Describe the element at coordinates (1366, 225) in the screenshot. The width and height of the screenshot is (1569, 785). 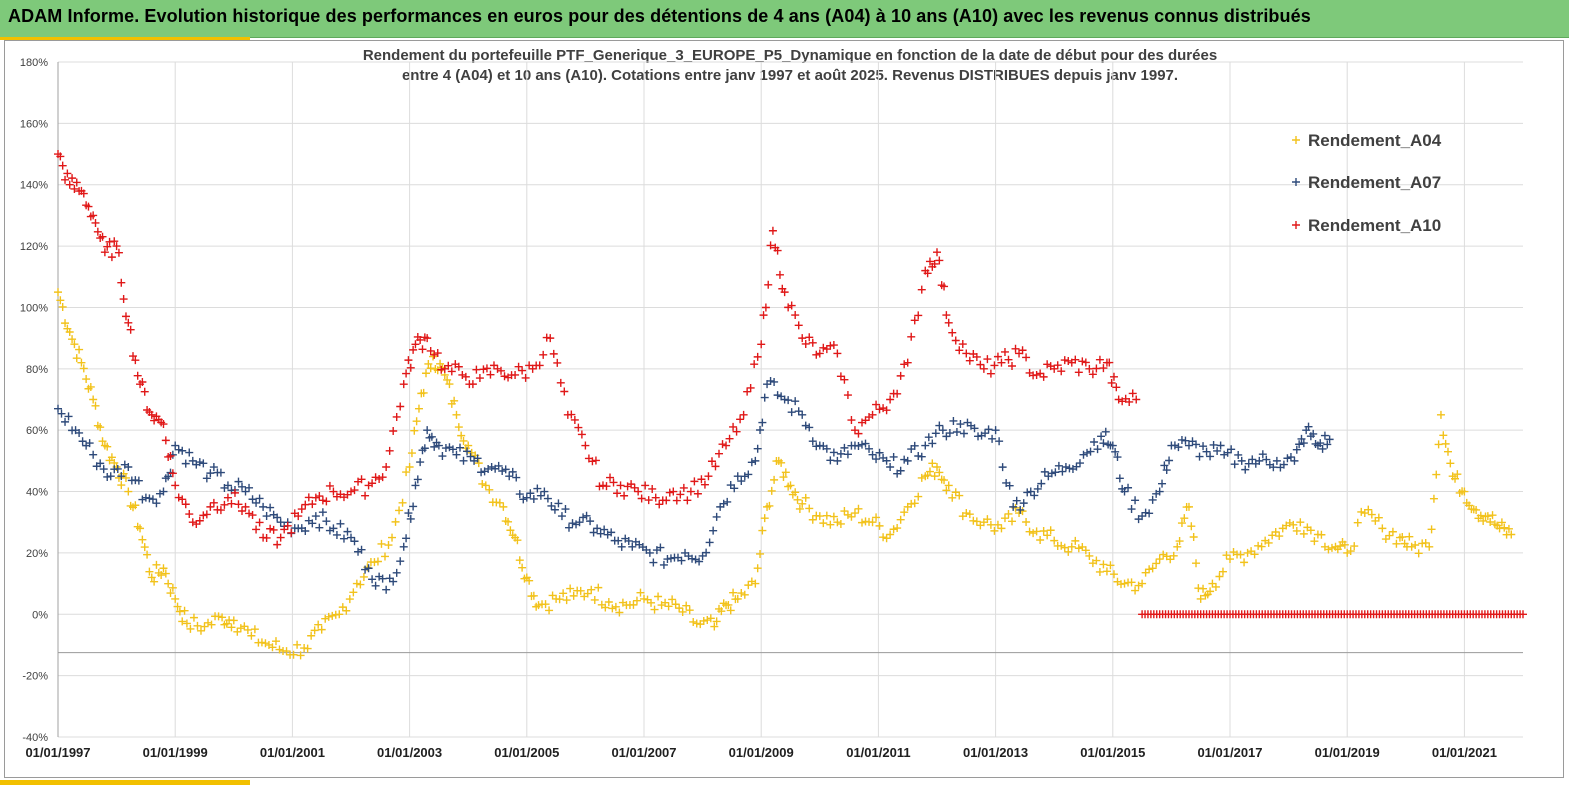
I see `legend-item: Rendement_A10` at that location.